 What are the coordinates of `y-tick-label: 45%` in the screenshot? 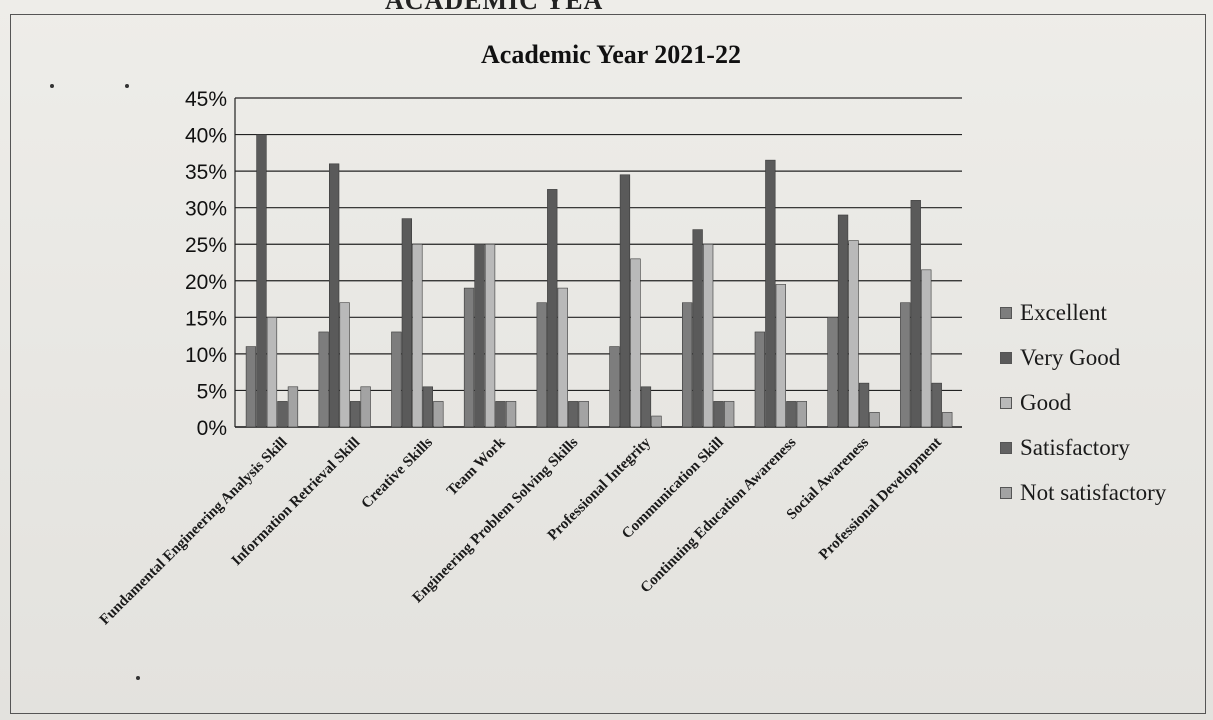 It's located at (206, 99).